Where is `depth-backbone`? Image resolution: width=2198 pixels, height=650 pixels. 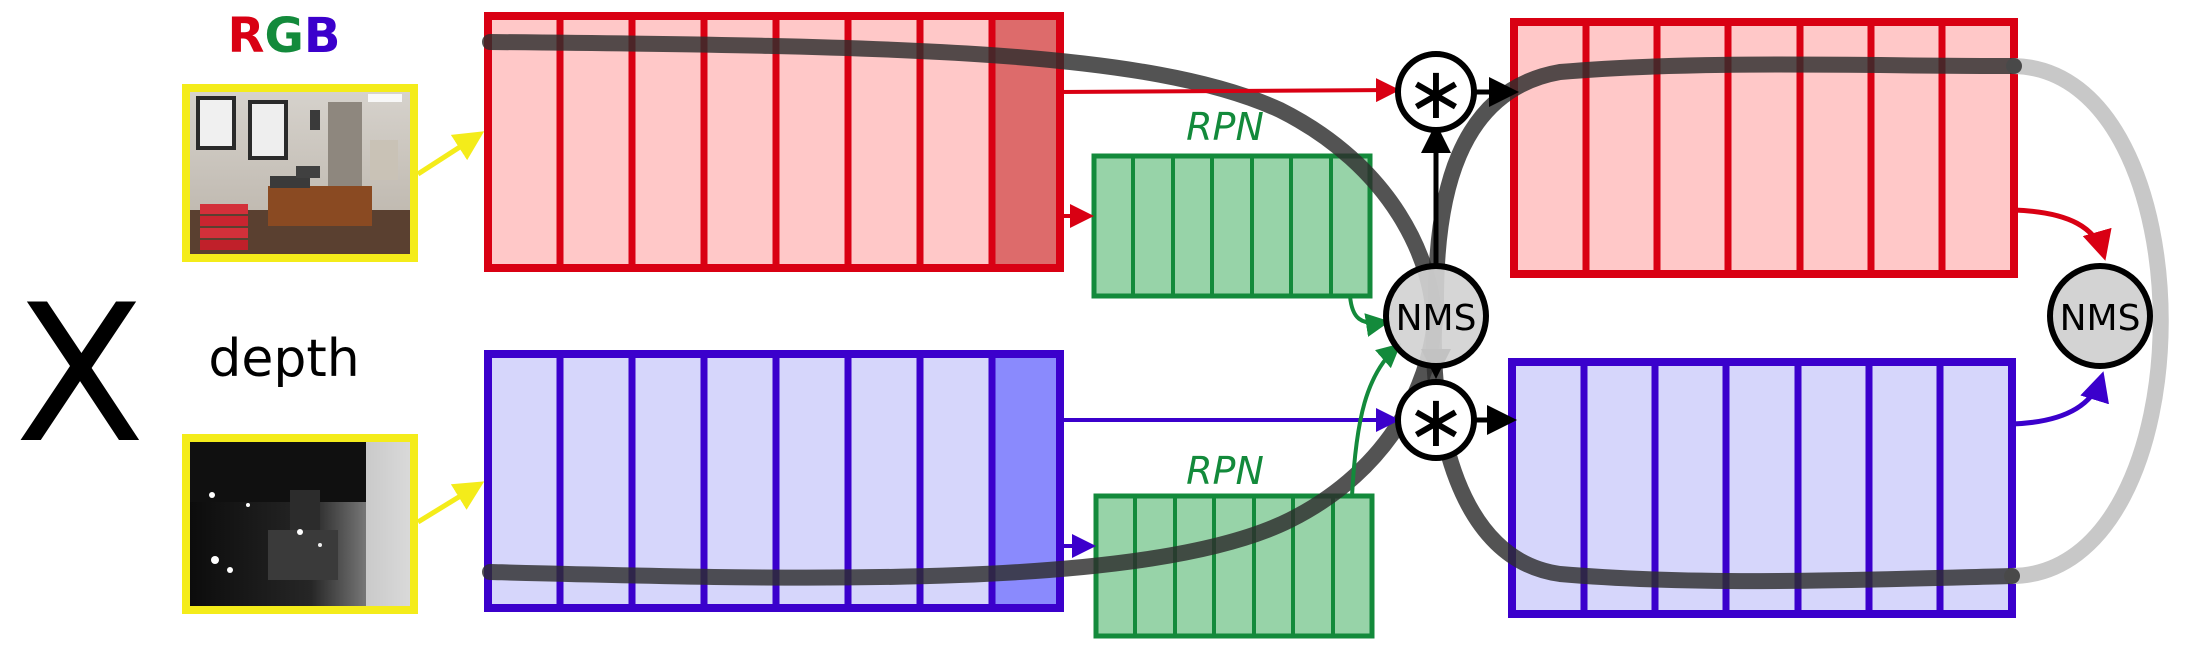 depth-backbone is located at coordinates (774, 481).